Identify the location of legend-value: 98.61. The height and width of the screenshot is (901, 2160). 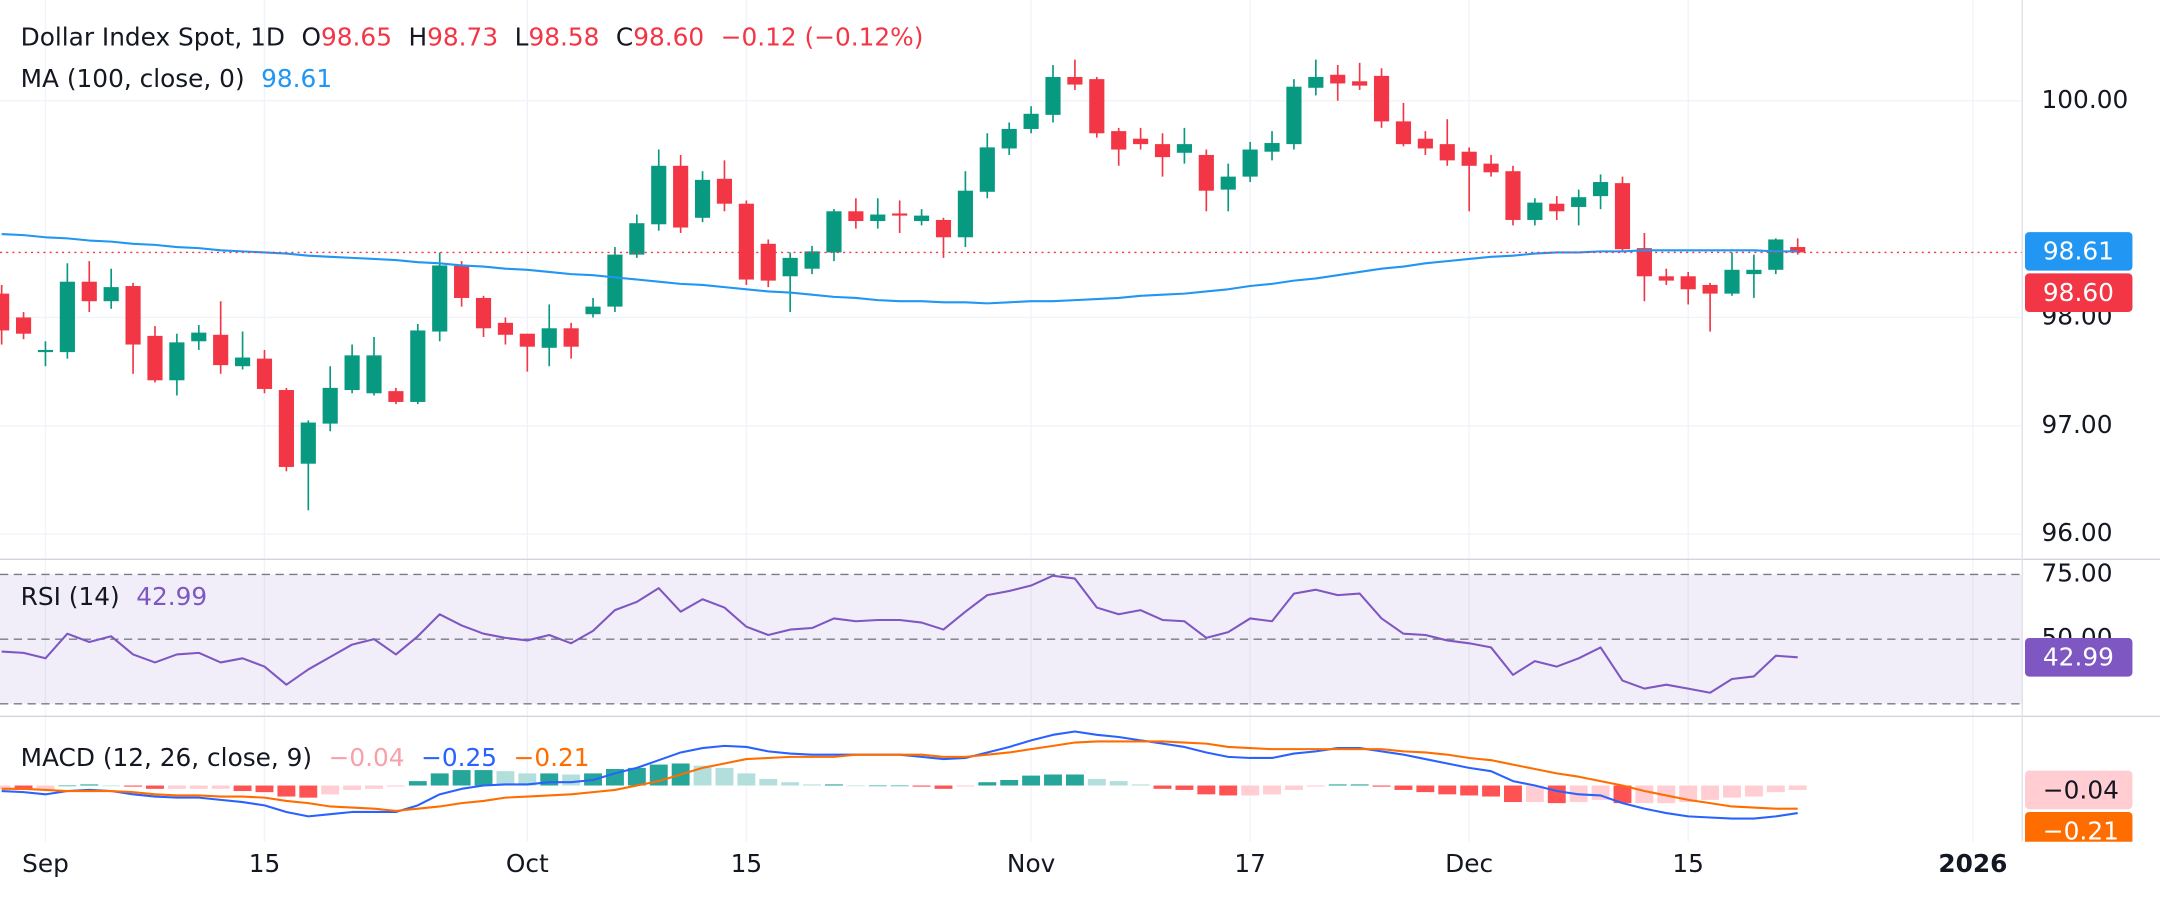
(296, 78).